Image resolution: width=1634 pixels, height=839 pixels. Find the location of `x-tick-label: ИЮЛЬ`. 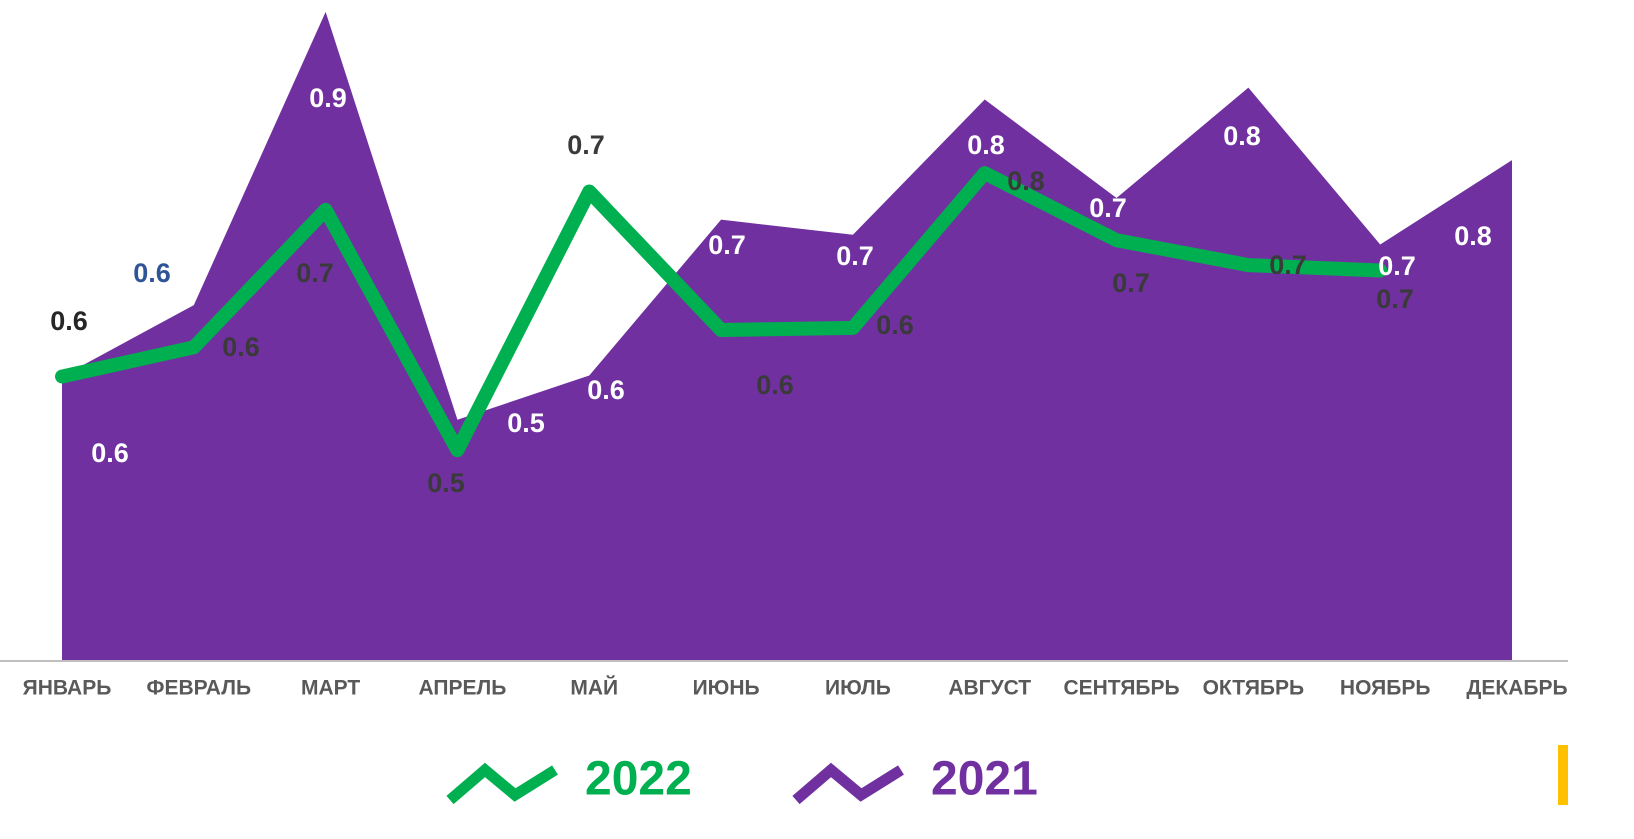

x-tick-label: ИЮЛЬ is located at coordinates (858, 688).